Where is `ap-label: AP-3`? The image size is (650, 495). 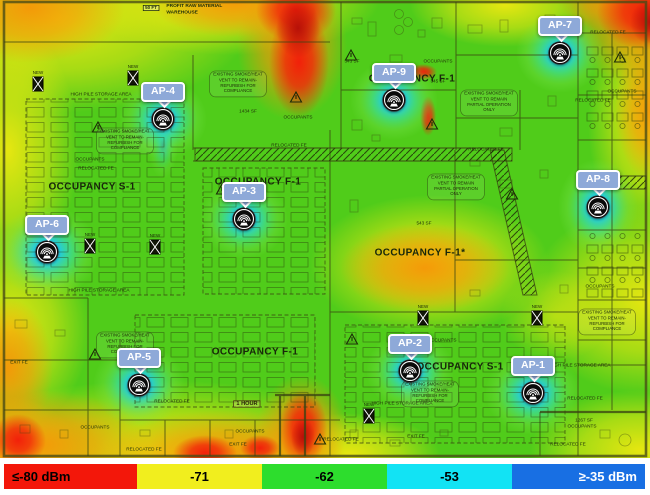
ap-label: AP-3 is located at coordinates (244, 192).